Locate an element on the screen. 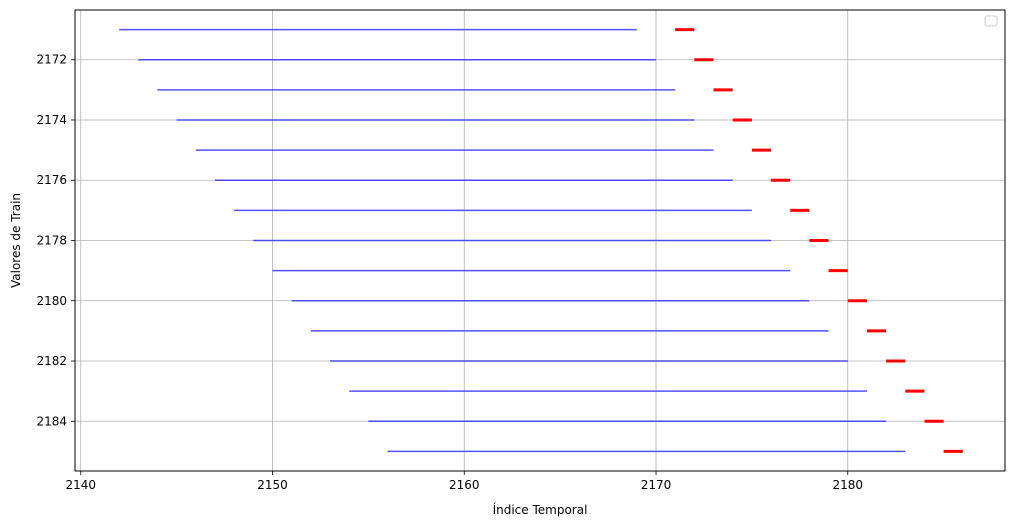 This screenshot has width=1014, height=527. x-tick-label: 2160 is located at coordinates (464, 485).